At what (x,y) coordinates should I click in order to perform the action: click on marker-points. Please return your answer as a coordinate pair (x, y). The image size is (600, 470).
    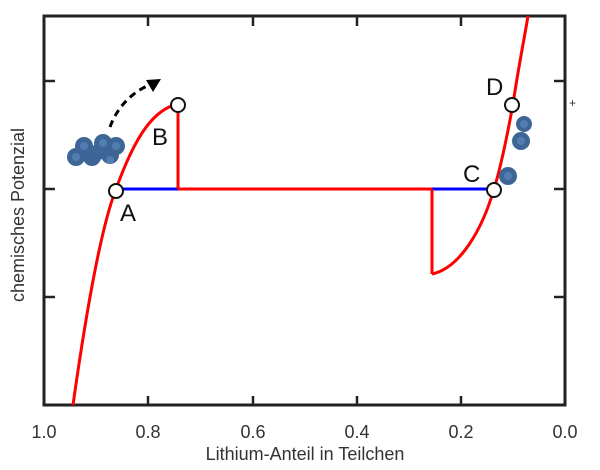
    Looking at the image, I should click on (314, 148).